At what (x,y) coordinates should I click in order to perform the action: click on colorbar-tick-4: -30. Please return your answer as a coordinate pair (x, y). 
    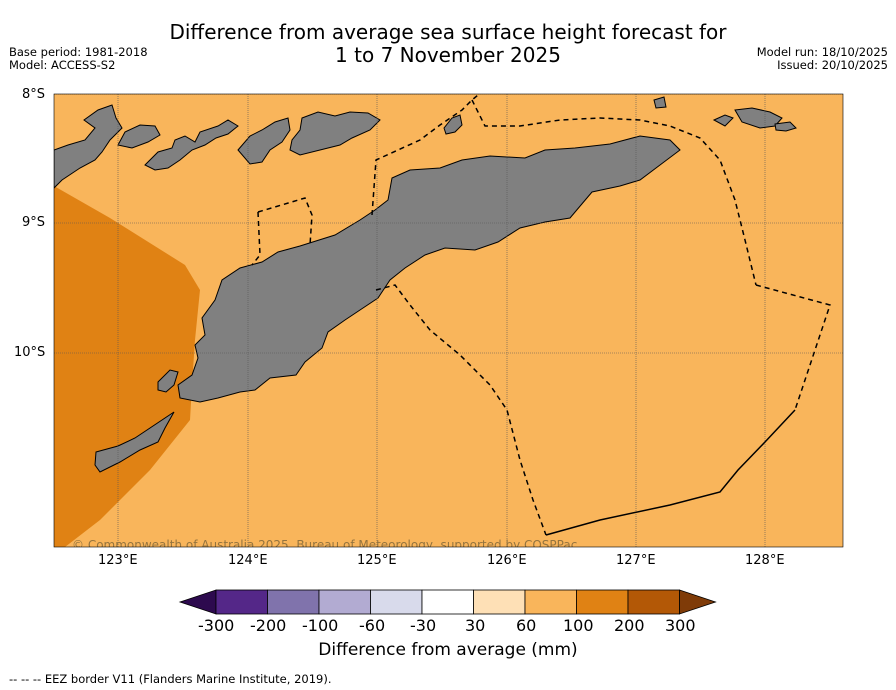
    Looking at the image, I should click on (423, 625).